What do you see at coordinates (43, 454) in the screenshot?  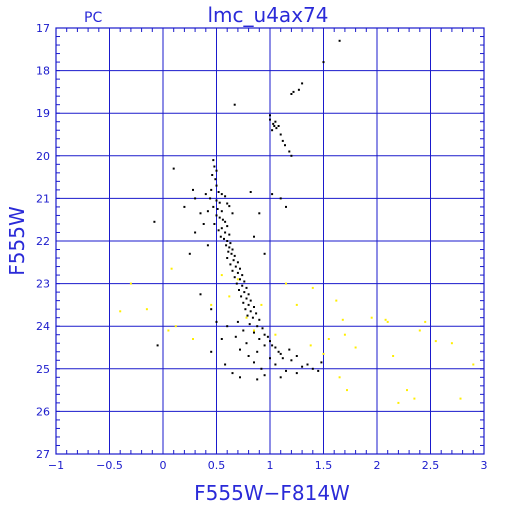 I see `y-tick-label: 27` at bounding box center [43, 454].